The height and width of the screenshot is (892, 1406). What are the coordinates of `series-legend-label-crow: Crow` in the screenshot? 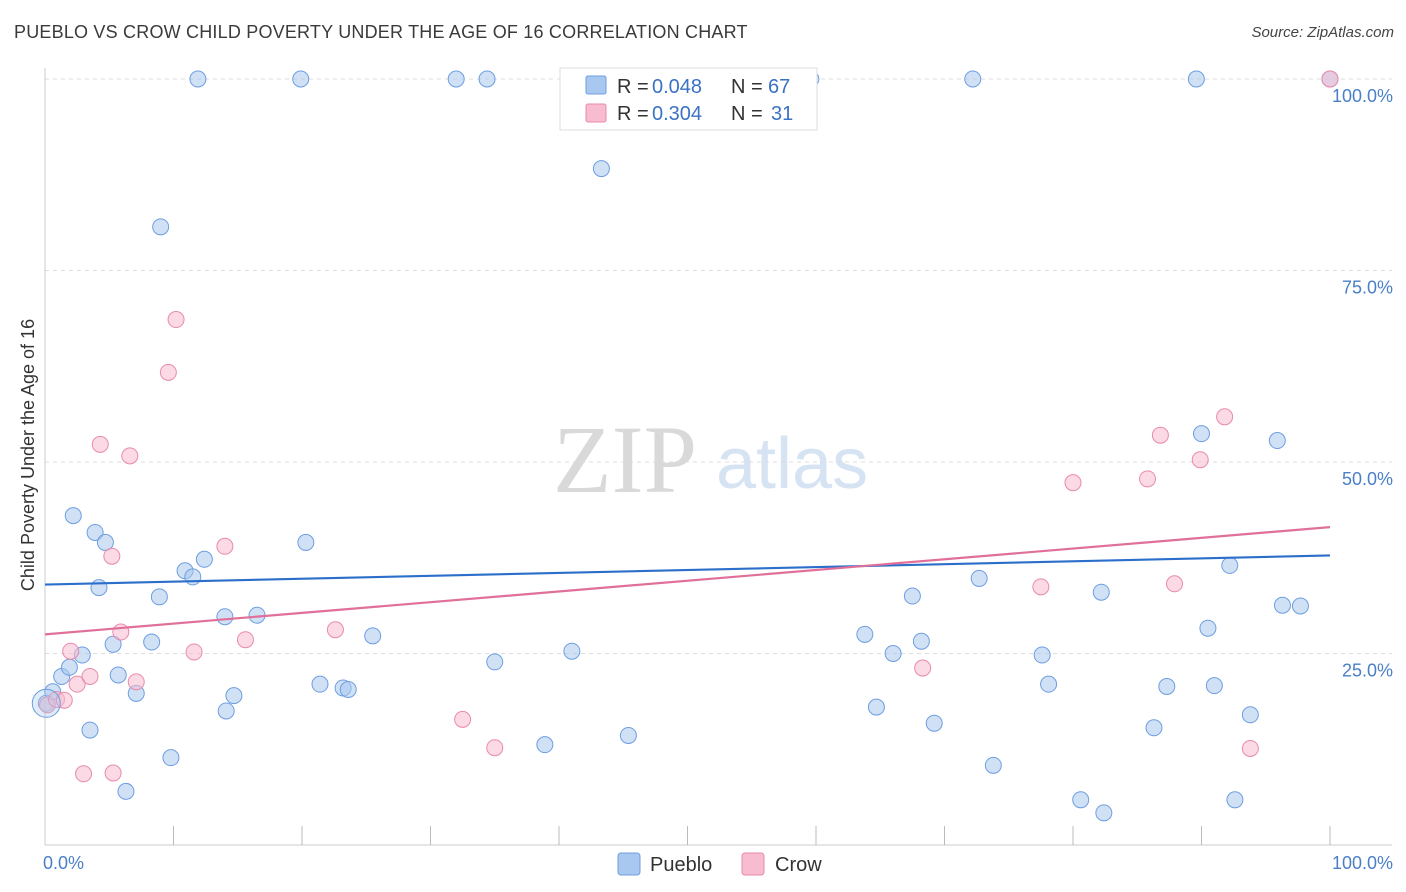 It's located at (798, 865).